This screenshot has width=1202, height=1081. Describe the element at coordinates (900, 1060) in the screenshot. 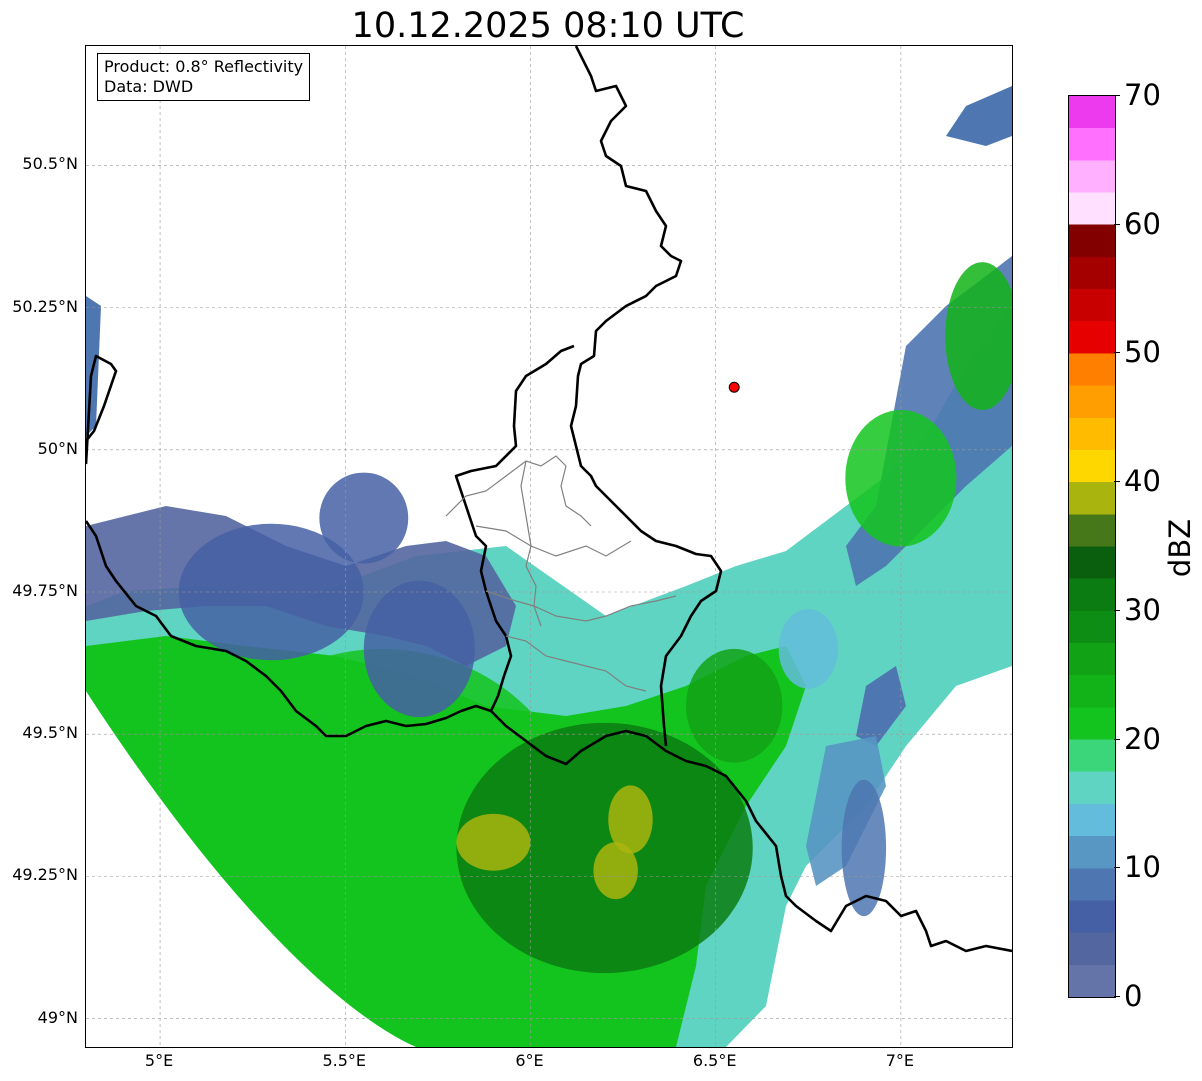

I see `longitude-tick-label: 7°E` at that location.